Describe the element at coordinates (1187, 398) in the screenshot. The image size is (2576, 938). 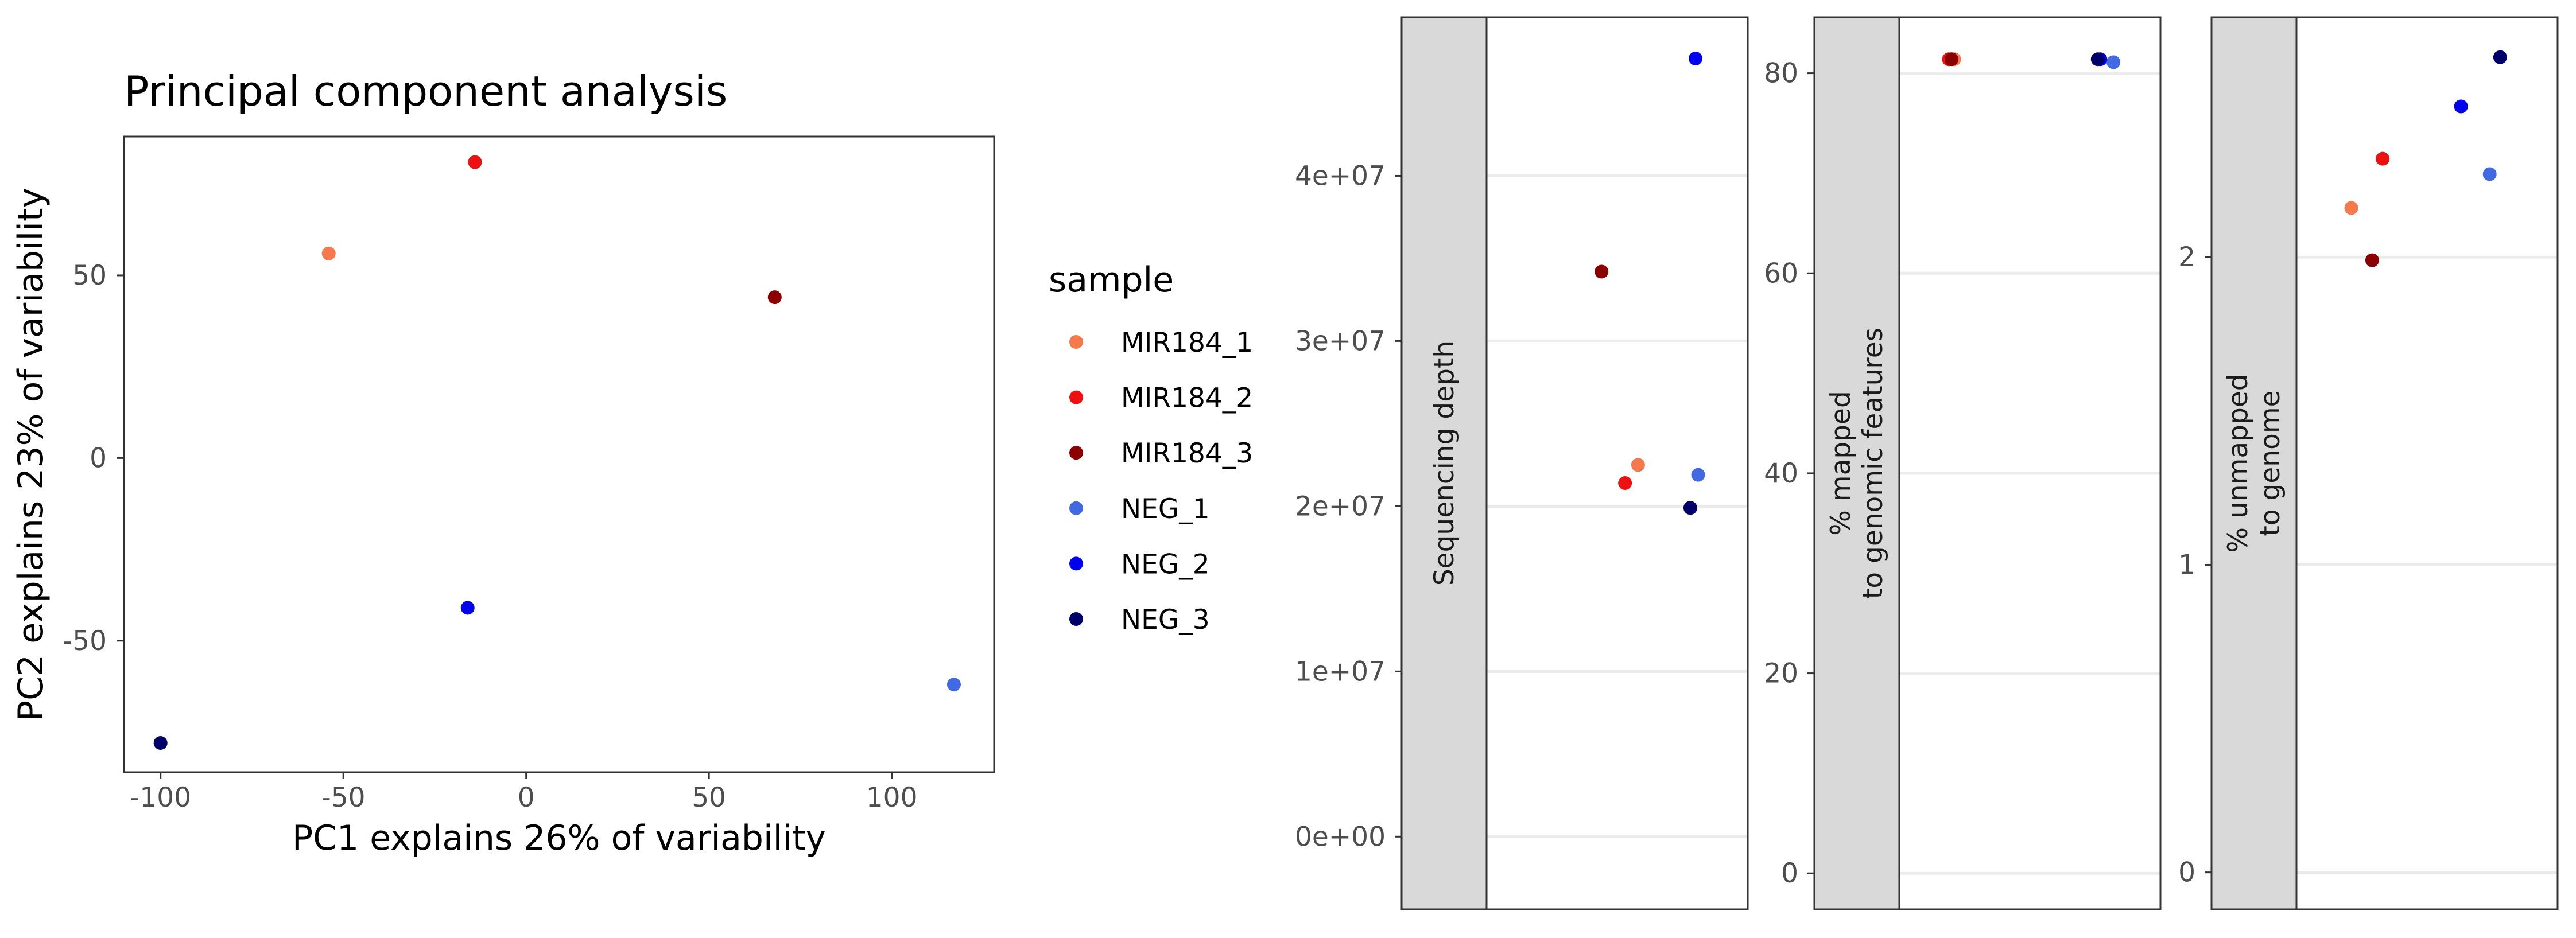
I see `legend-label-mir184-2: MIR184_2` at that location.